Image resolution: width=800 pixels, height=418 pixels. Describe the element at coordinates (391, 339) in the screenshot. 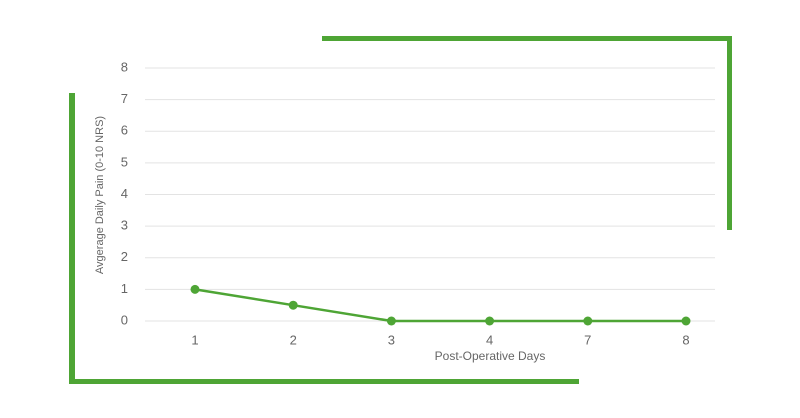

I see `x-tick-label: 3` at that location.